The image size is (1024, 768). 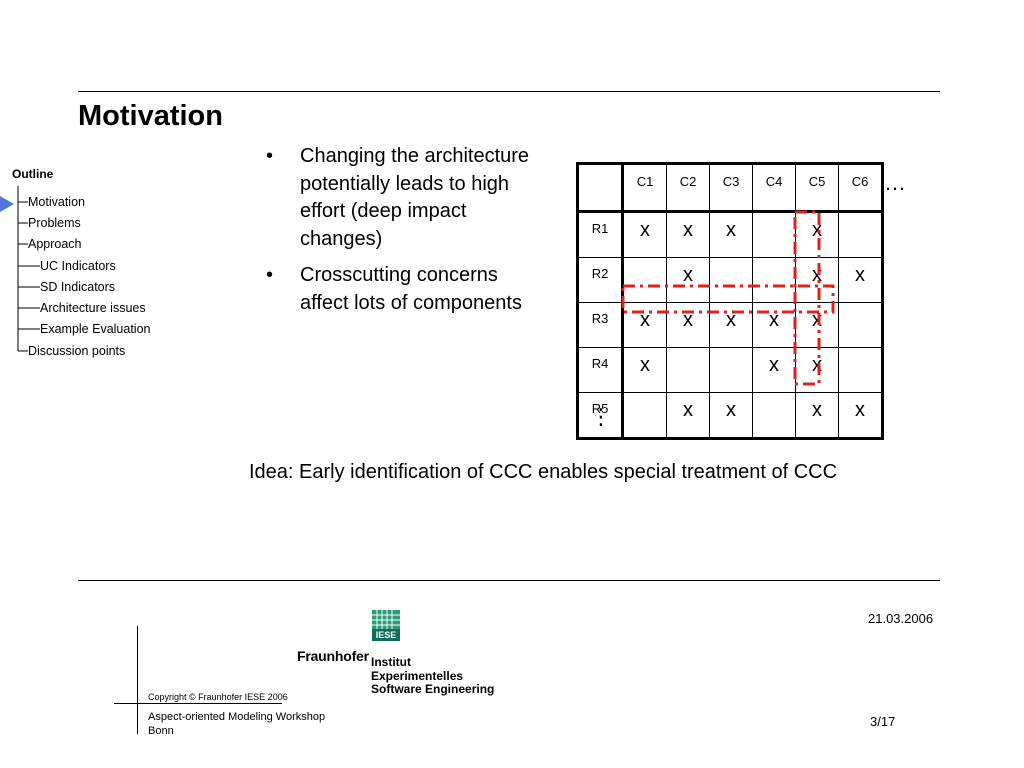 What do you see at coordinates (600, 280) in the screenshot?
I see `row-label: R2` at bounding box center [600, 280].